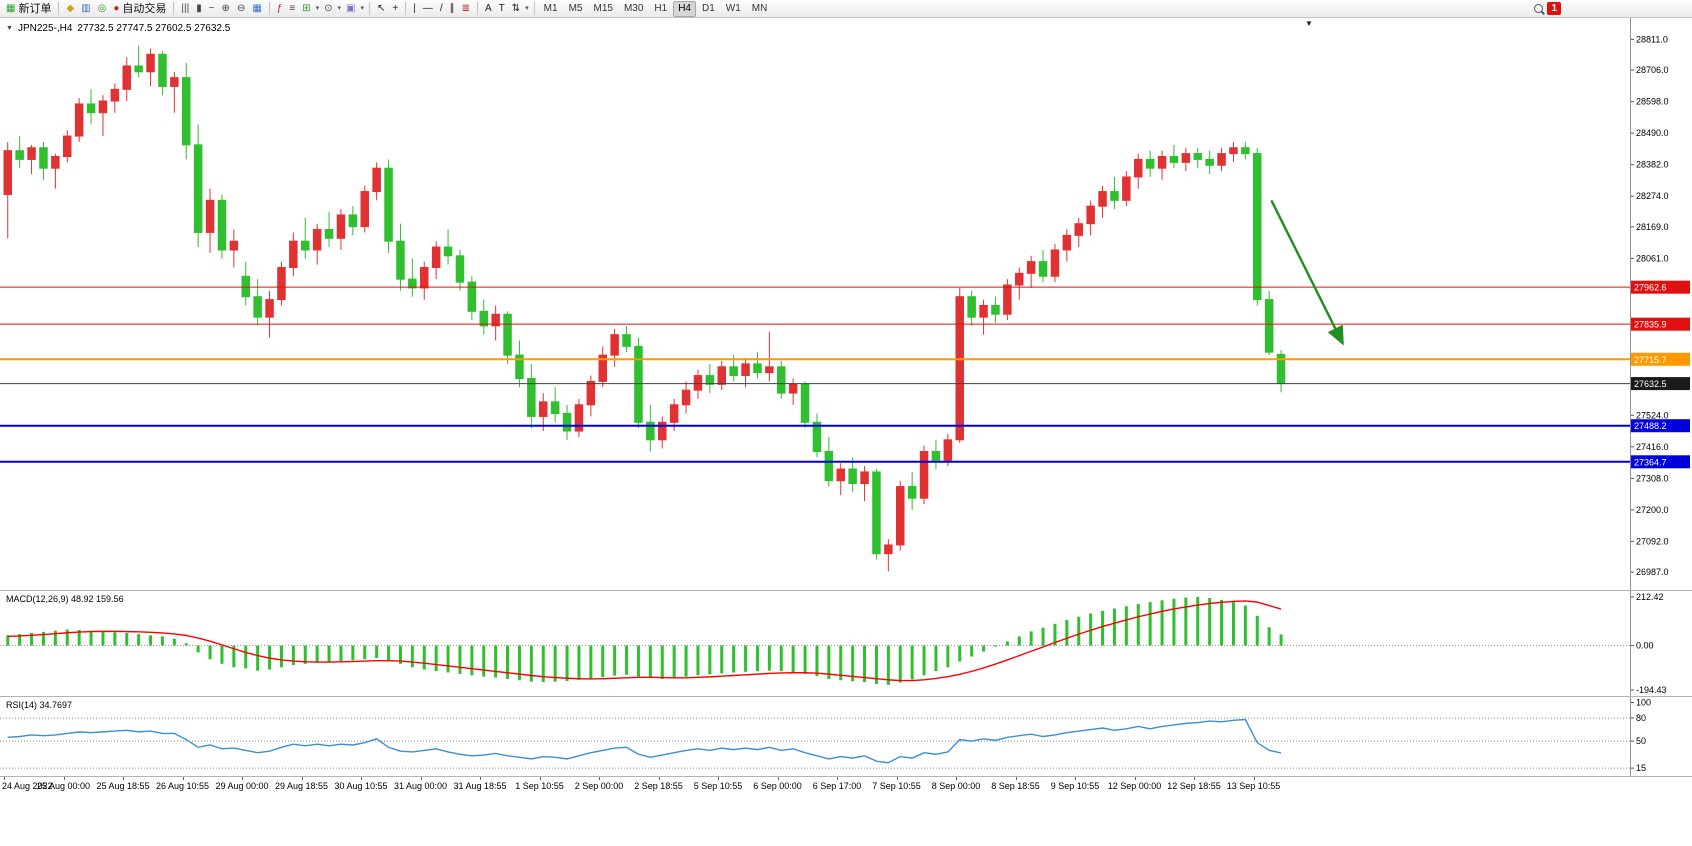 This screenshot has width=1692, height=846. Describe the element at coordinates (395, 9) in the screenshot. I see `crosshair-button: +` at that location.